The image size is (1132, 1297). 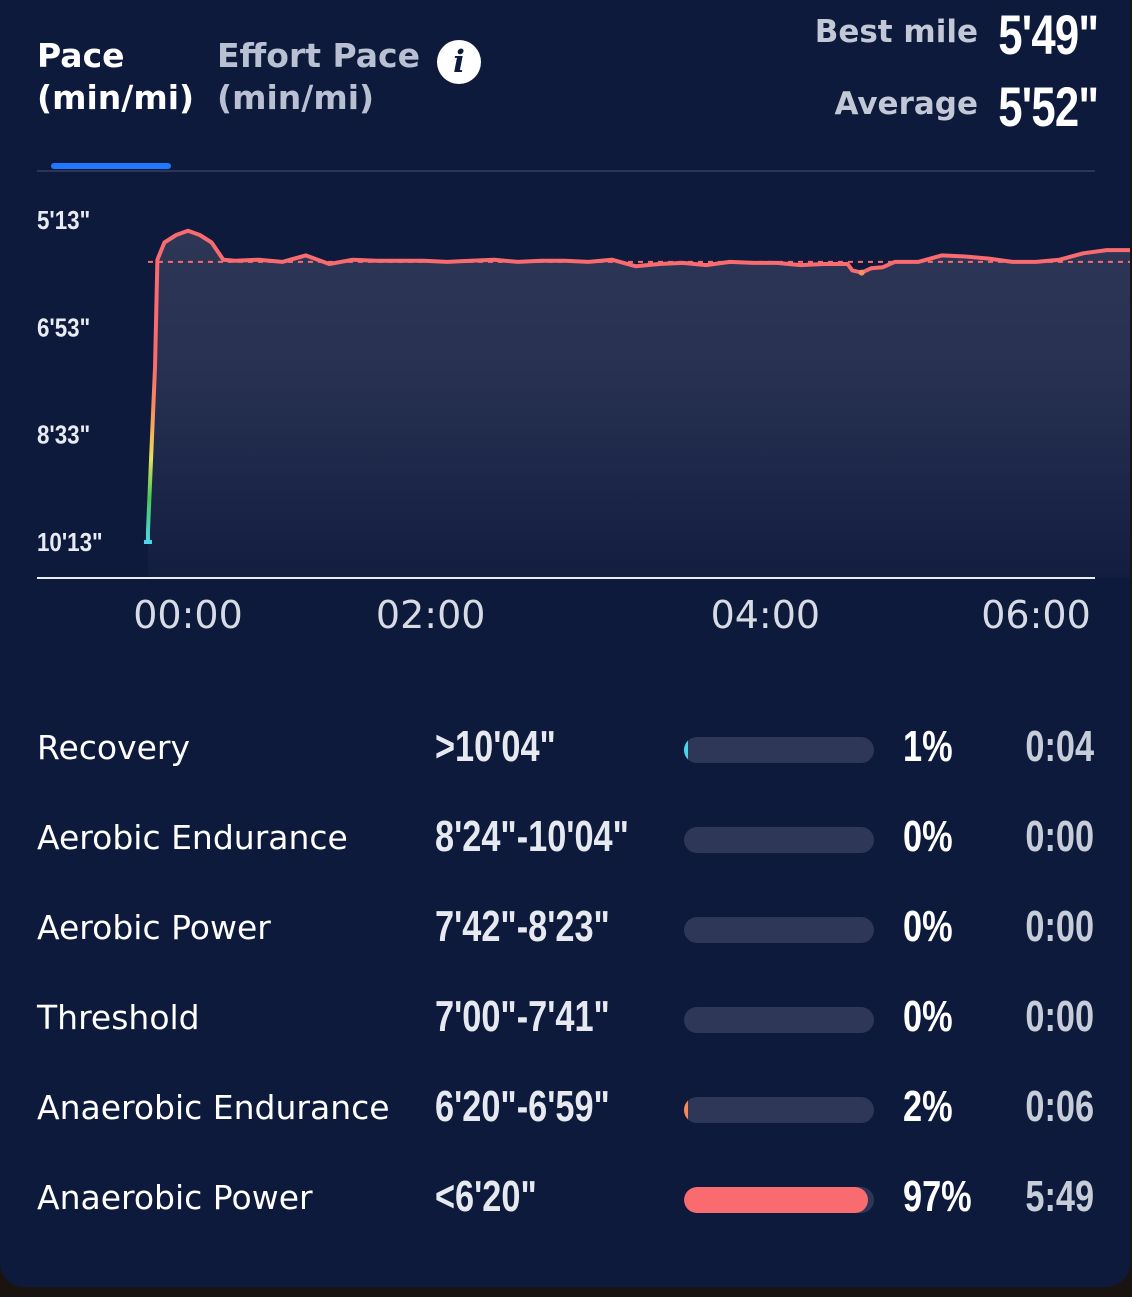 What do you see at coordinates (175, 1197) in the screenshot?
I see `zone-name: Anaerobic Power` at bounding box center [175, 1197].